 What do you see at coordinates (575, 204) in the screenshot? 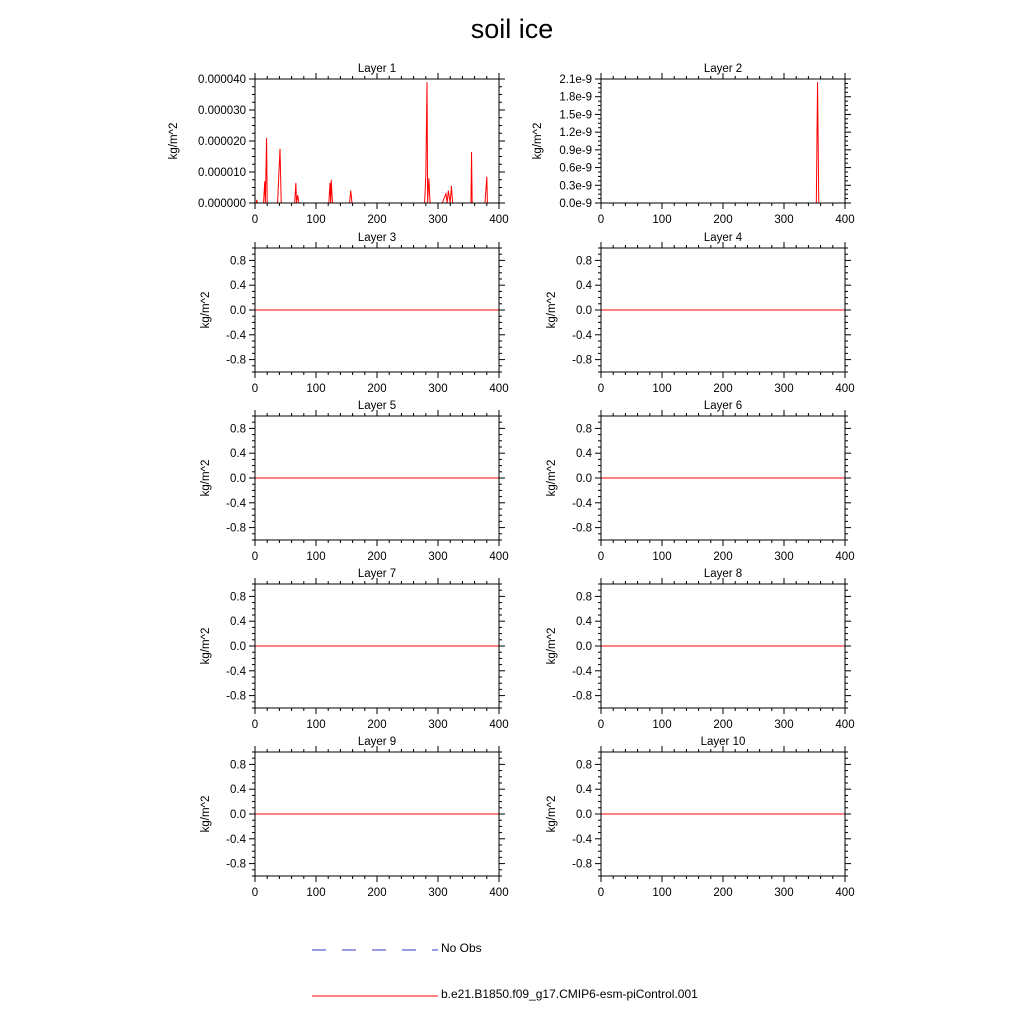
I see `y-tick-label: 0.0e-9` at bounding box center [575, 204].